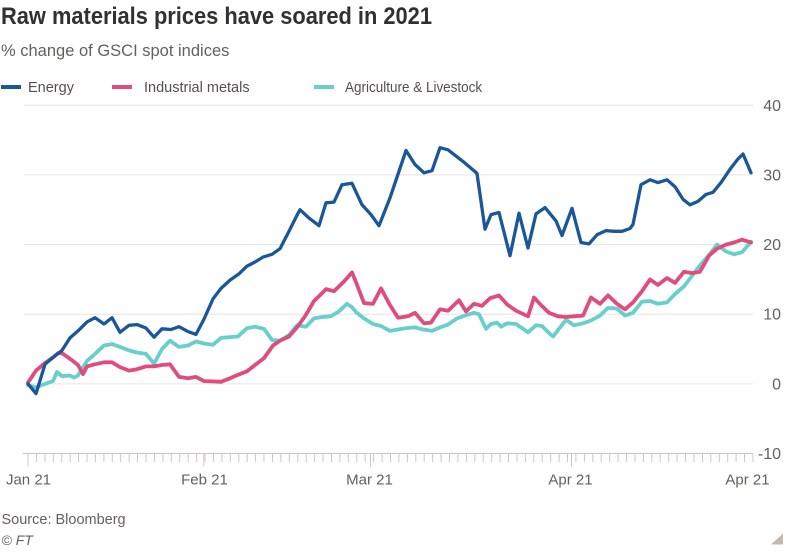  I want to click on svg-text: 10, so click(772, 315).